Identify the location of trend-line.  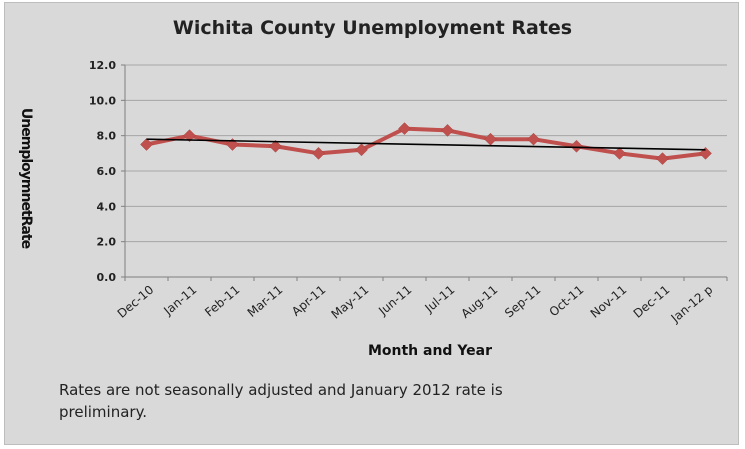
(426, 144).